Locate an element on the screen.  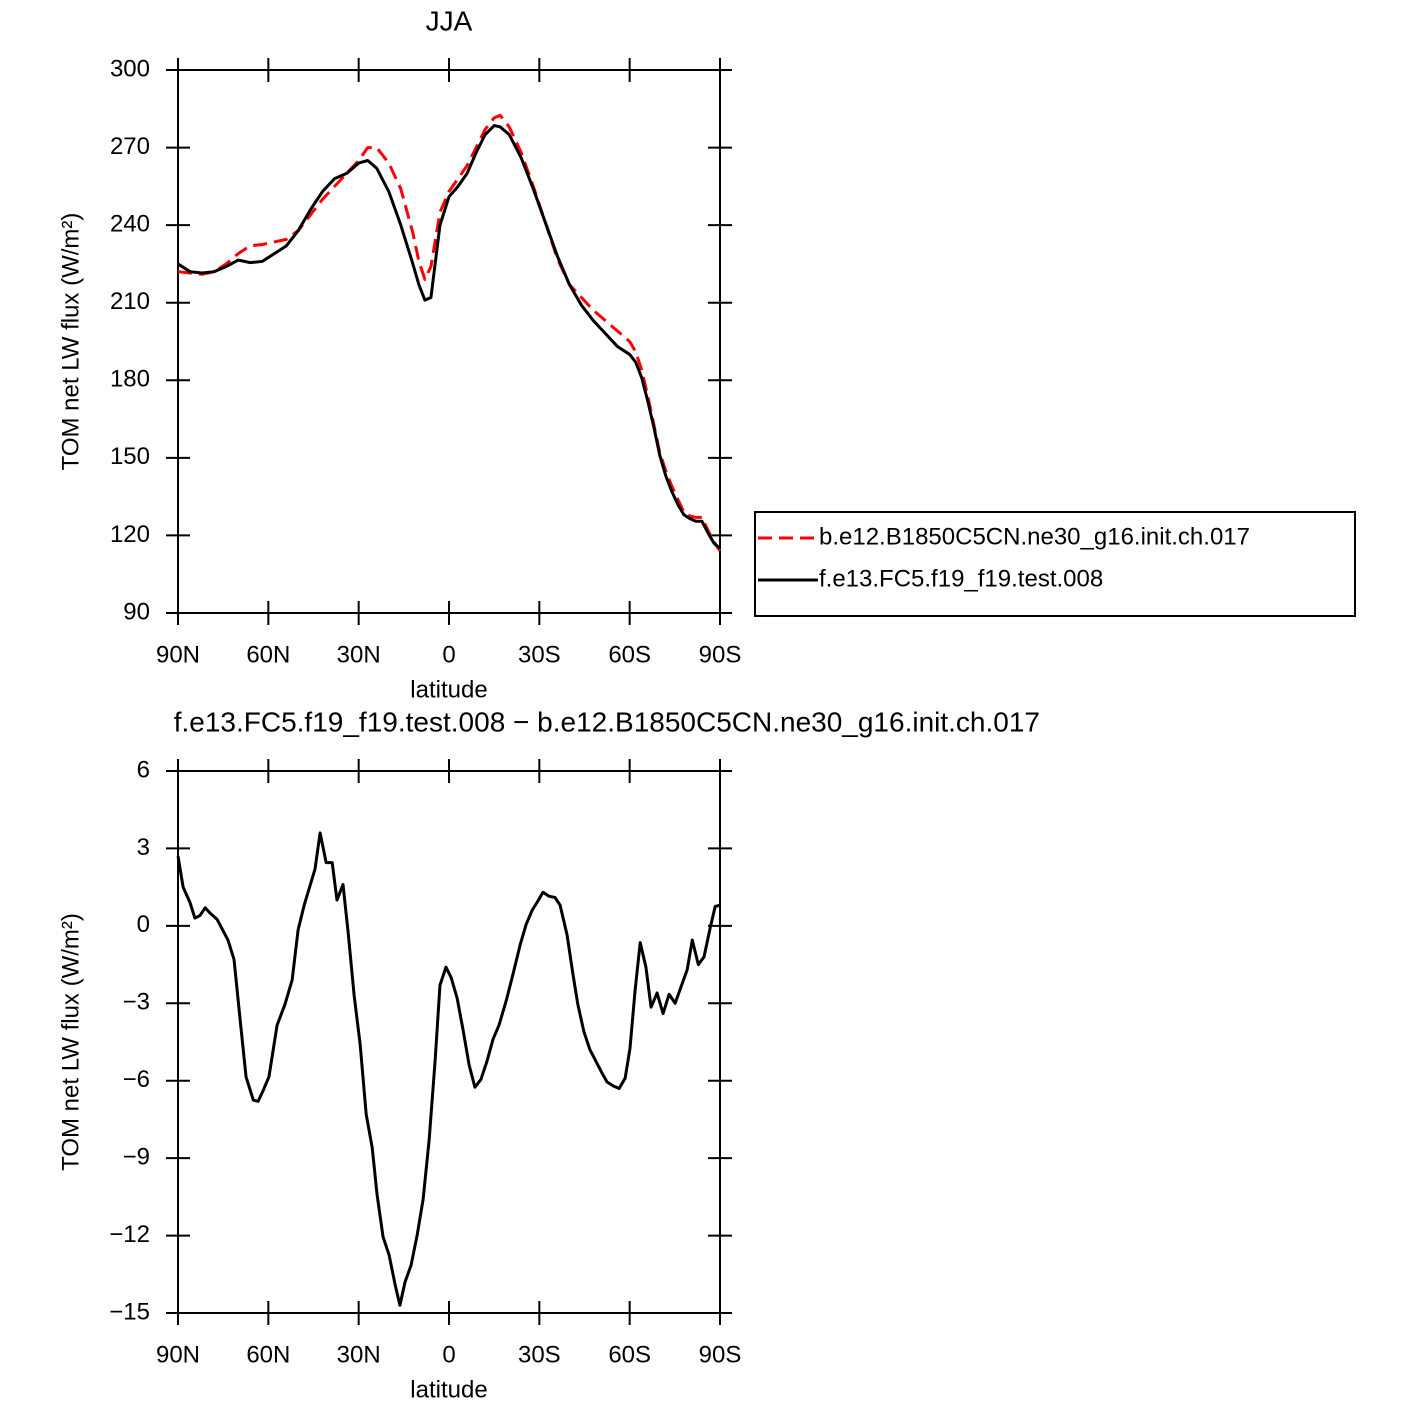
legend-label: f.e13.FC5.f19_f19.test.008 is located at coordinates (961, 578).